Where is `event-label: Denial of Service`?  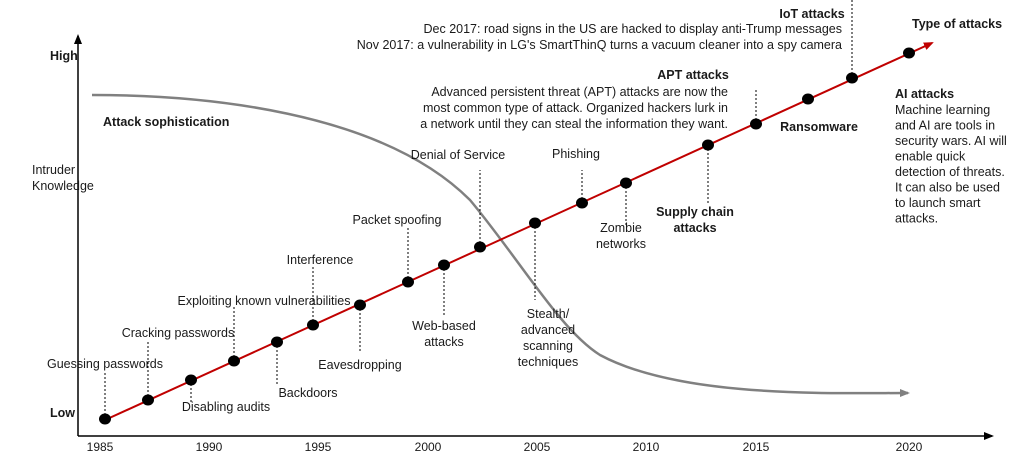 event-label: Denial of Service is located at coordinates (458, 155).